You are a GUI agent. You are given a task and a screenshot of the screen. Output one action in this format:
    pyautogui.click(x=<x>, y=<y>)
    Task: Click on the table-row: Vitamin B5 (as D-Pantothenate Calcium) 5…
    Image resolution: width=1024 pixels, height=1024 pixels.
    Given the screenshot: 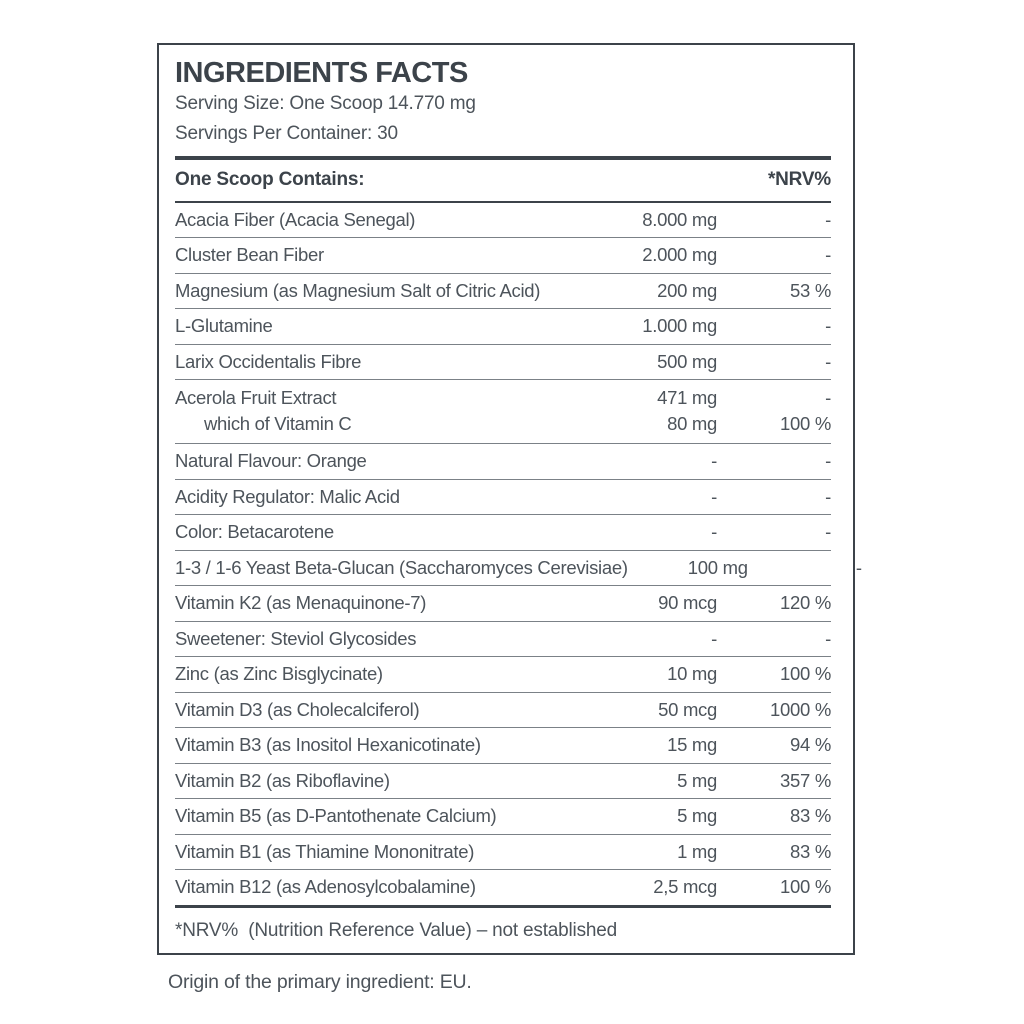 What is the action you would take?
    pyautogui.click(x=503, y=817)
    